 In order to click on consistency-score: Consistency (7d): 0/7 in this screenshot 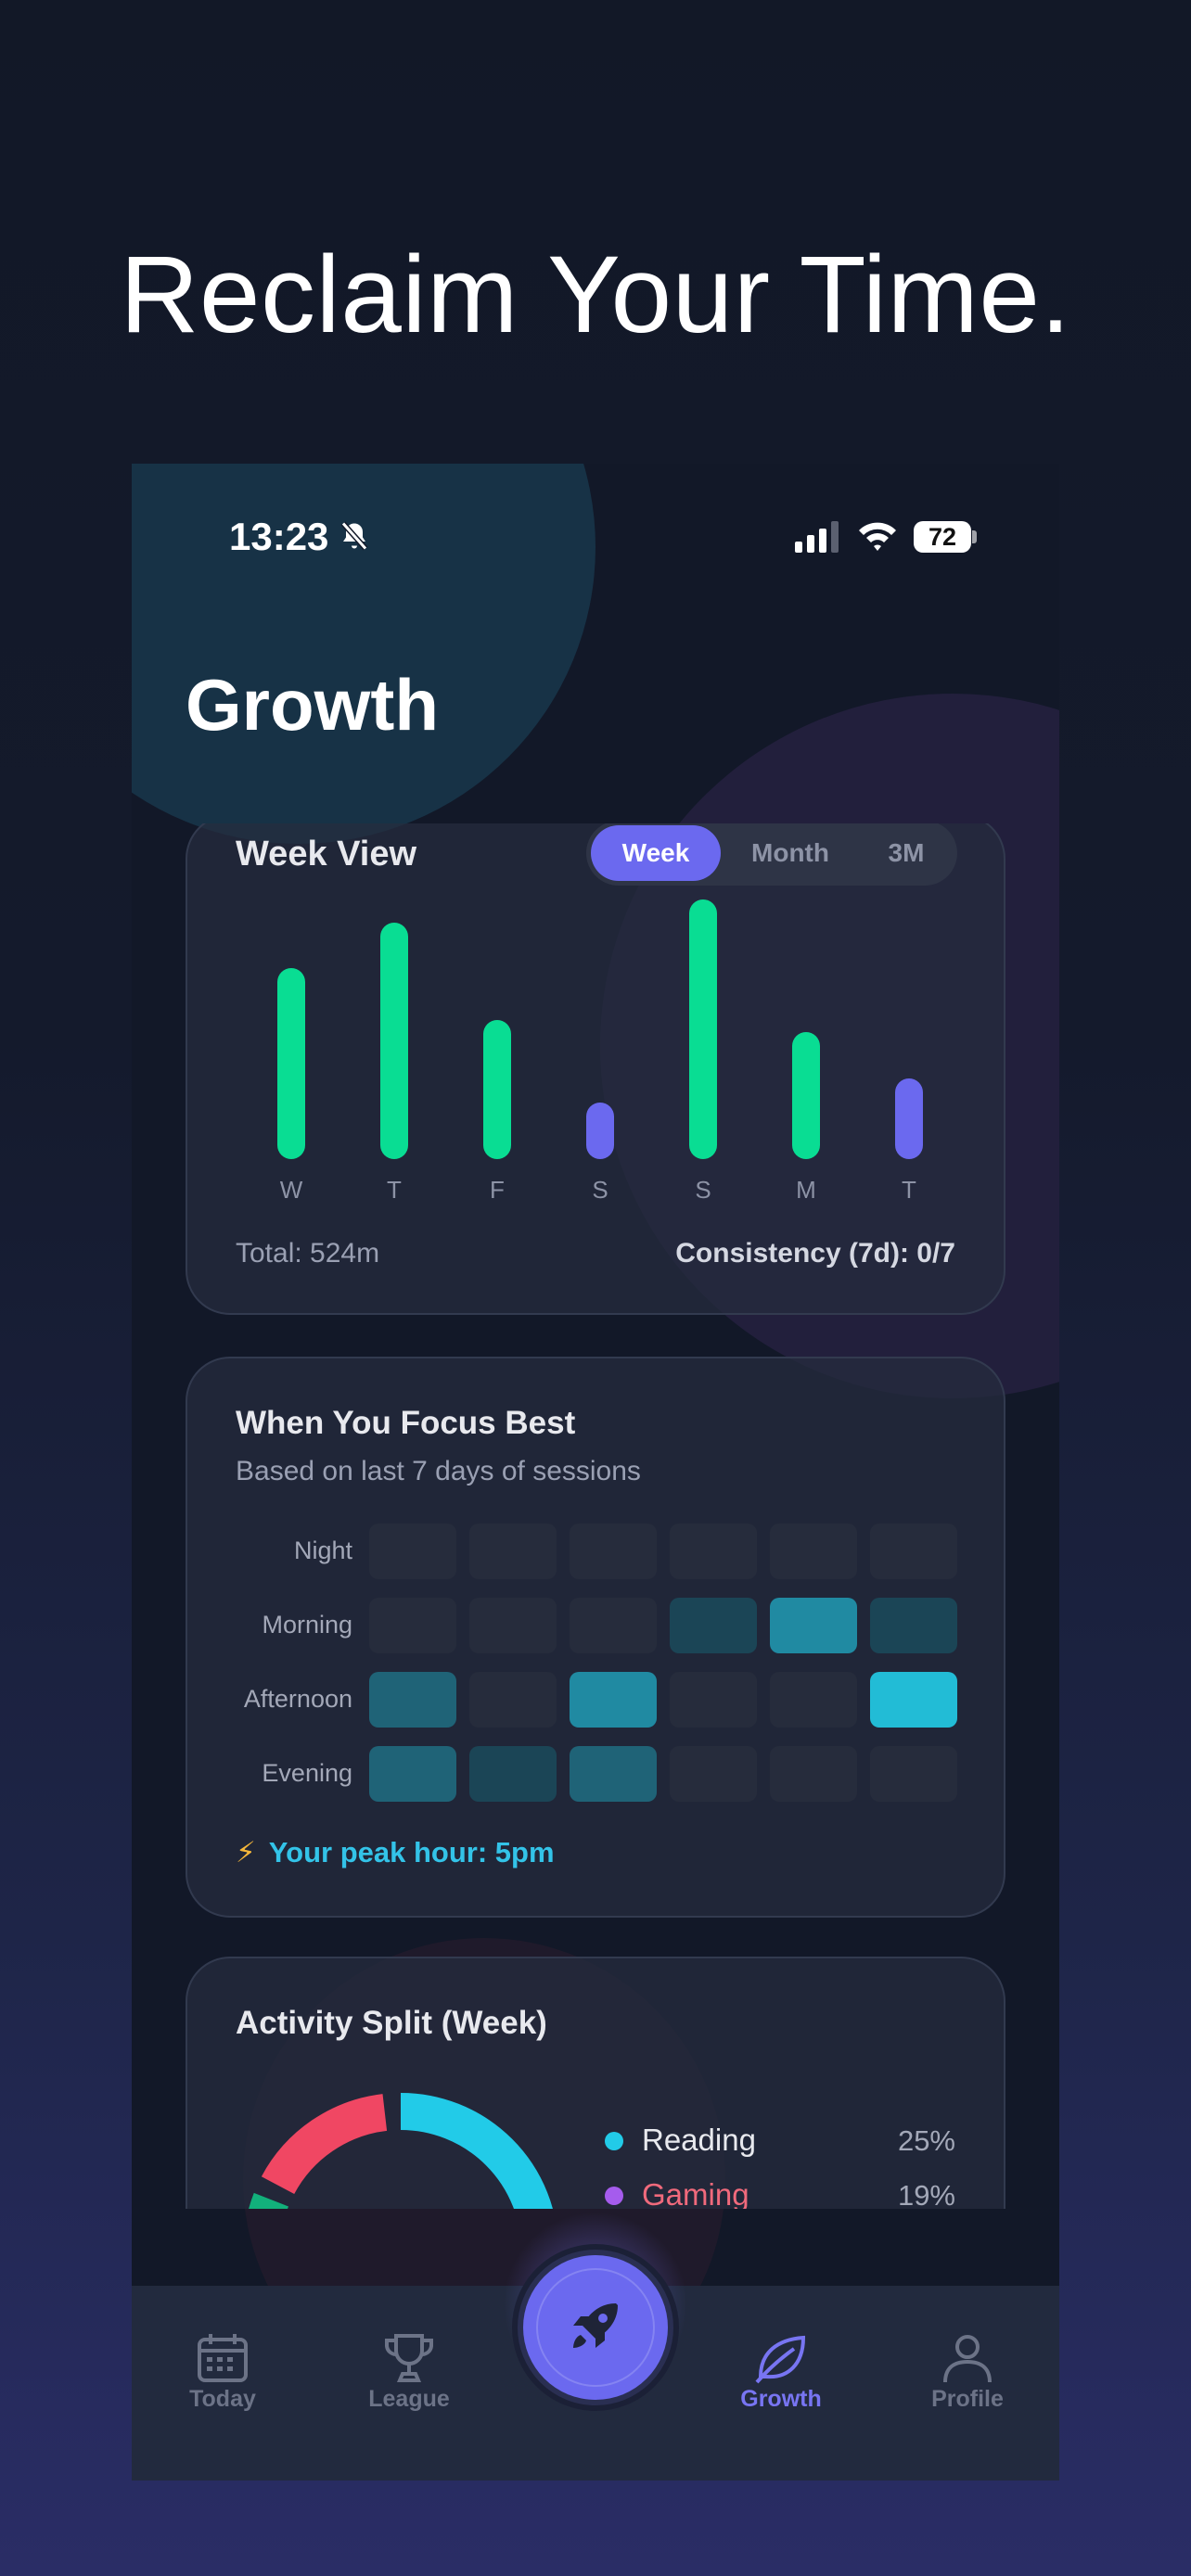, I will do `click(815, 1253)`.